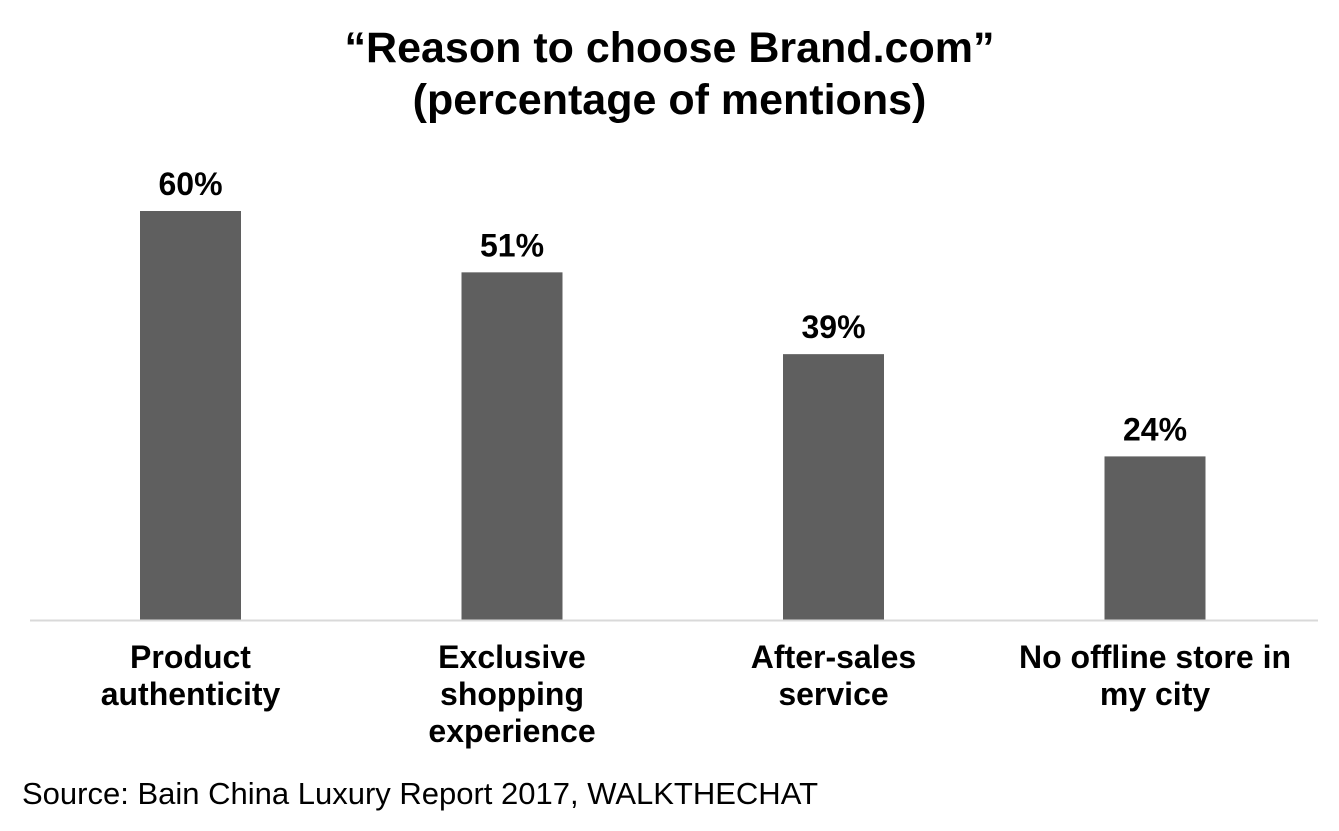  What do you see at coordinates (833, 327) in the screenshot?
I see `data-label-3: 39%` at bounding box center [833, 327].